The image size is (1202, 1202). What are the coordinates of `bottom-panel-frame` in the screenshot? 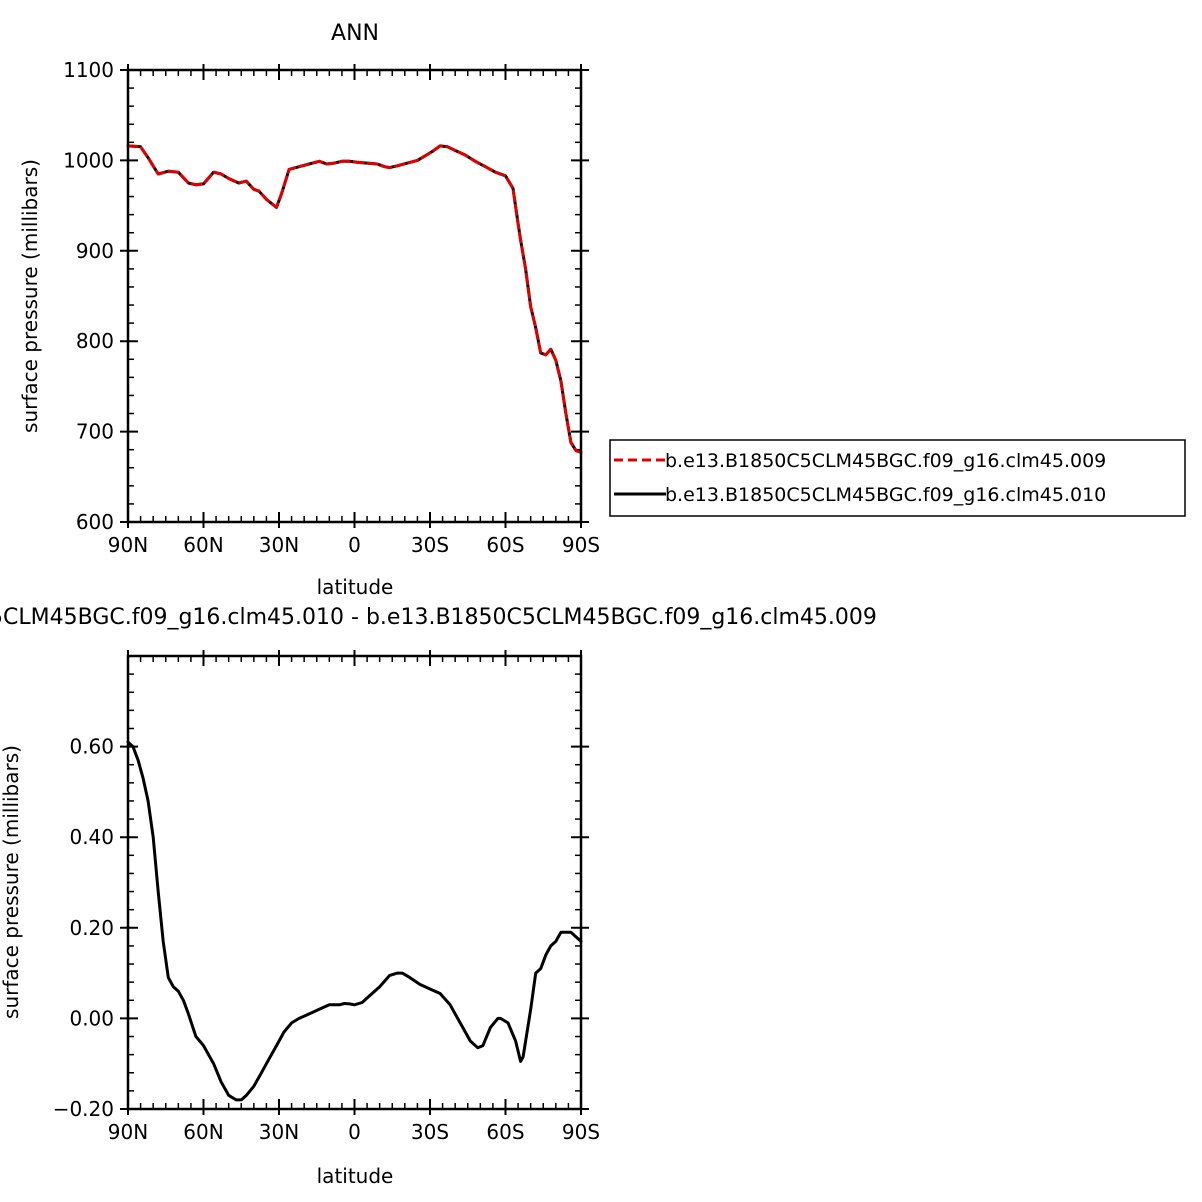 It's located at (354, 882).